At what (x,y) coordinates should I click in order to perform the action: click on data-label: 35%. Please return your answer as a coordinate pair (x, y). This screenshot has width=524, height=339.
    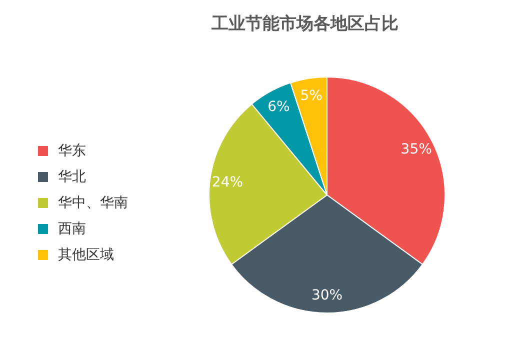
    Looking at the image, I should click on (416, 149).